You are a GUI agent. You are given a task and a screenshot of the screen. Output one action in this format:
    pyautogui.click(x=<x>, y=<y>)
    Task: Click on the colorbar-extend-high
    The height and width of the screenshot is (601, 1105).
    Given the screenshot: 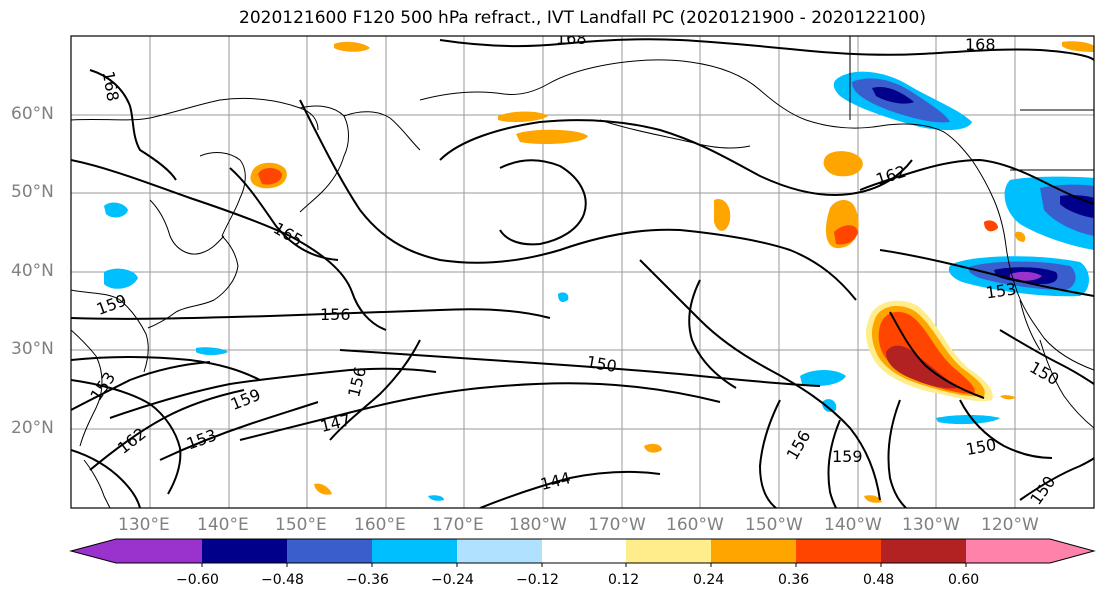 What is the action you would take?
    pyautogui.click(x=1072, y=551)
    